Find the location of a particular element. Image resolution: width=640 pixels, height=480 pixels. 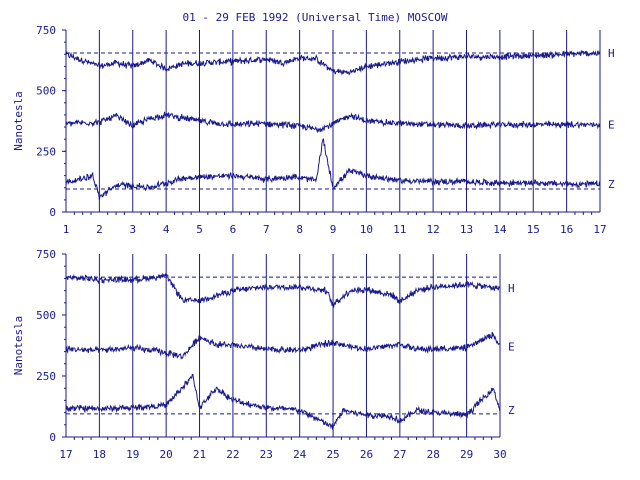

x-tick-label: 5 is located at coordinates (199, 229).